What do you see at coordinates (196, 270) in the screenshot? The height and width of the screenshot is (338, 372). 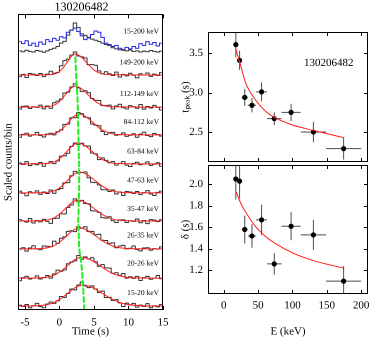 I see `y-tick-label: 1.2` at bounding box center [196, 270].